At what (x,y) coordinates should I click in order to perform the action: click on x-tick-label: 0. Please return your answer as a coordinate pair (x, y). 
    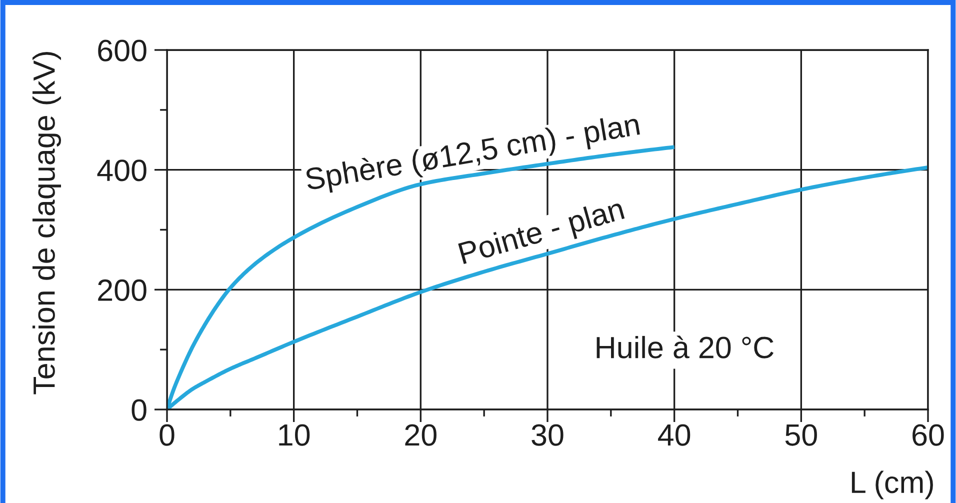
    Looking at the image, I should click on (167, 435).